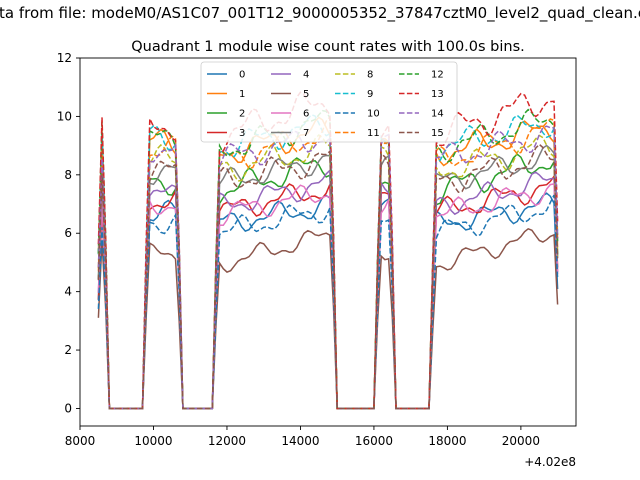 This screenshot has height=480, width=640. What do you see at coordinates (437, 114) in the screenshot?
I see `legend-label-14: 14` at bounding box center [437, 114].